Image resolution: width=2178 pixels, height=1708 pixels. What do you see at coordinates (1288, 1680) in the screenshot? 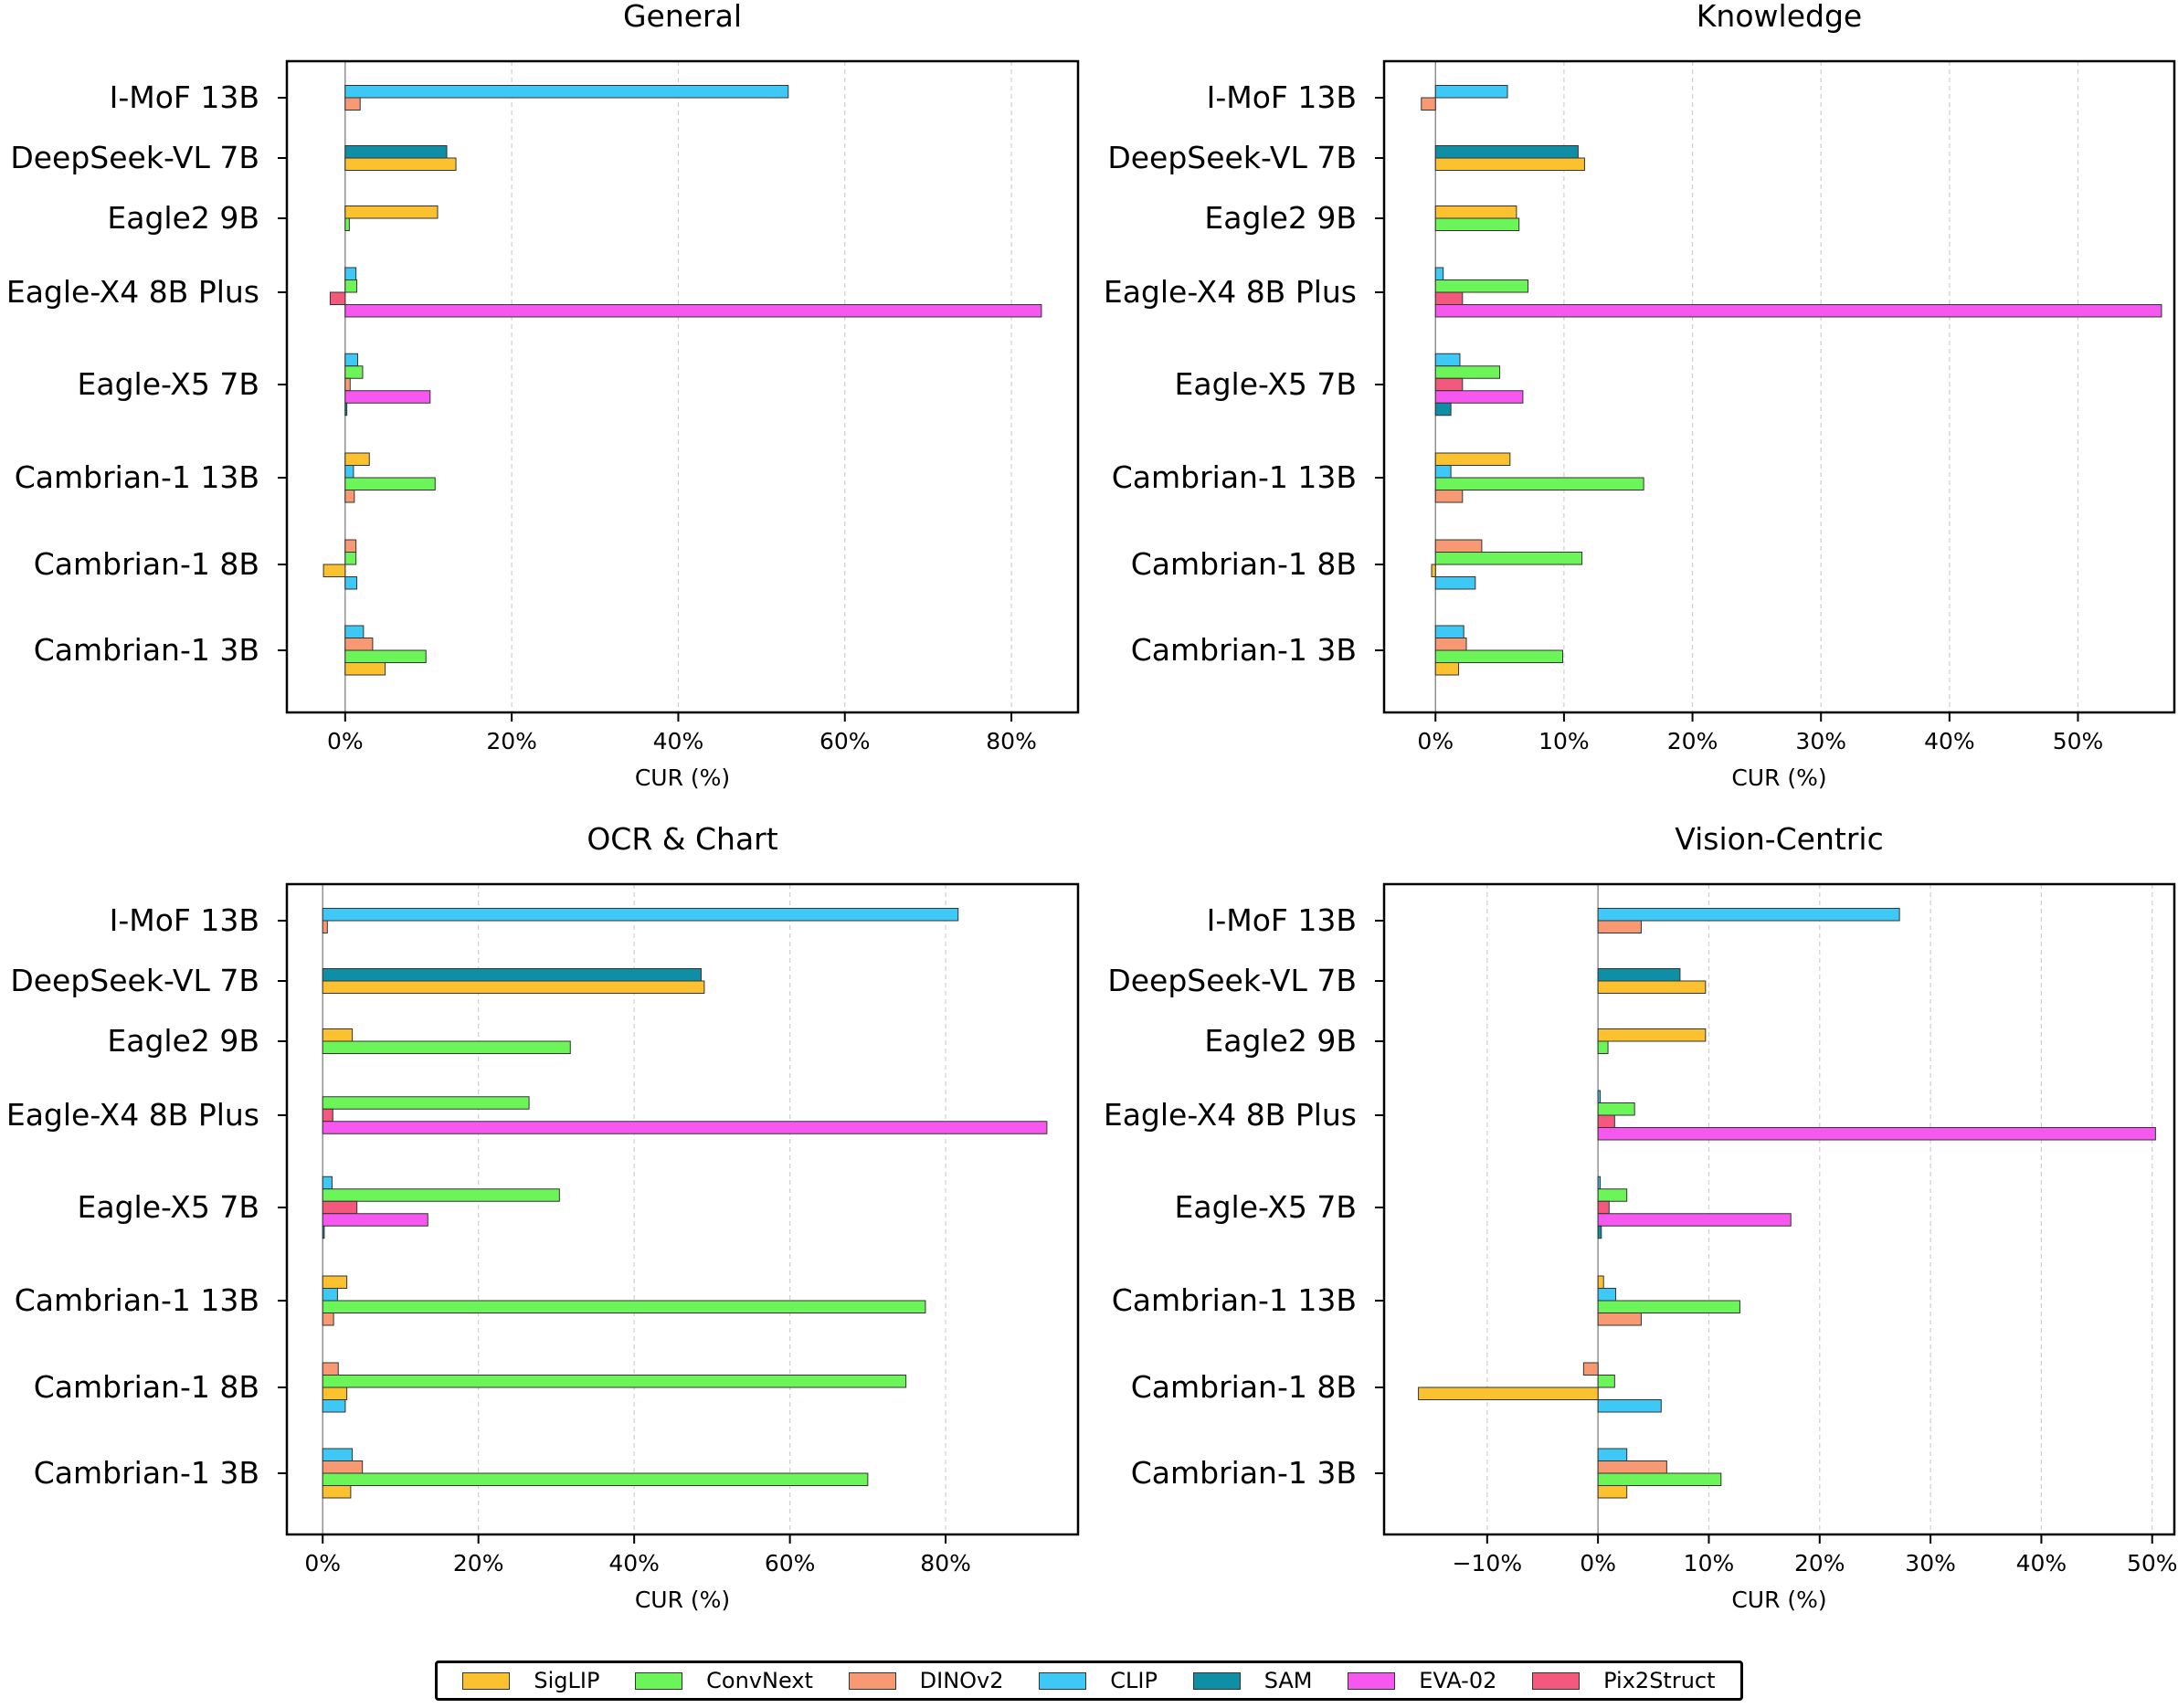
I see `legend-label: SAM` at bounding box center [1288, 1680].